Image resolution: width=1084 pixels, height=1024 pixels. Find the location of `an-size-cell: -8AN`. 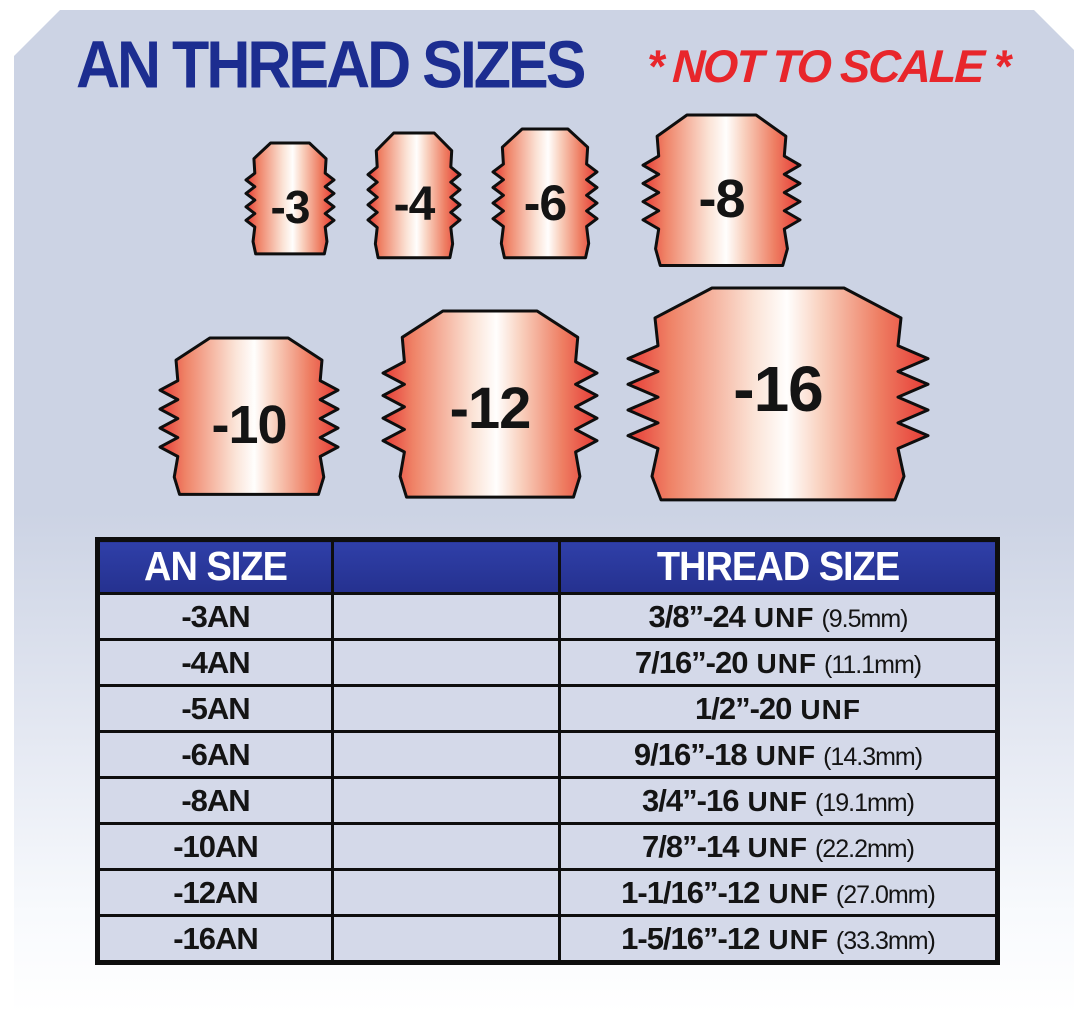

an-size-cell: -8AN is located at coordinates (215, 800).